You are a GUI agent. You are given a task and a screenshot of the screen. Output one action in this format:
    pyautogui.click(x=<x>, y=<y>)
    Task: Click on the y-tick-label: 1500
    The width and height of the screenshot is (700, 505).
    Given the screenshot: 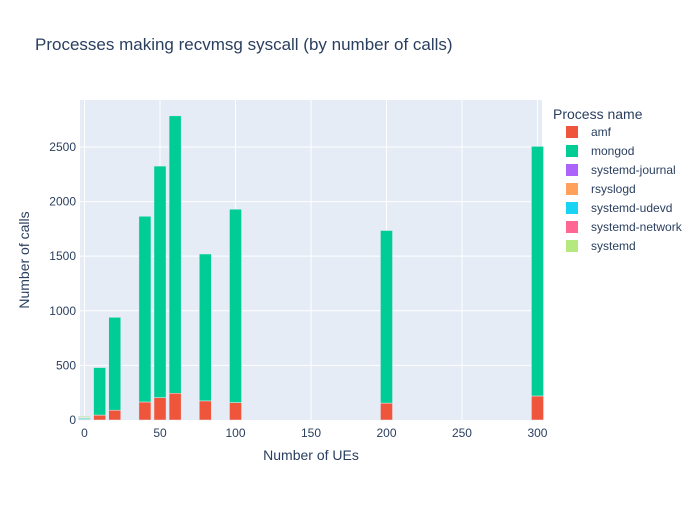 What is the action you would take?
    pyautogui.click(x=62, y=256)
    